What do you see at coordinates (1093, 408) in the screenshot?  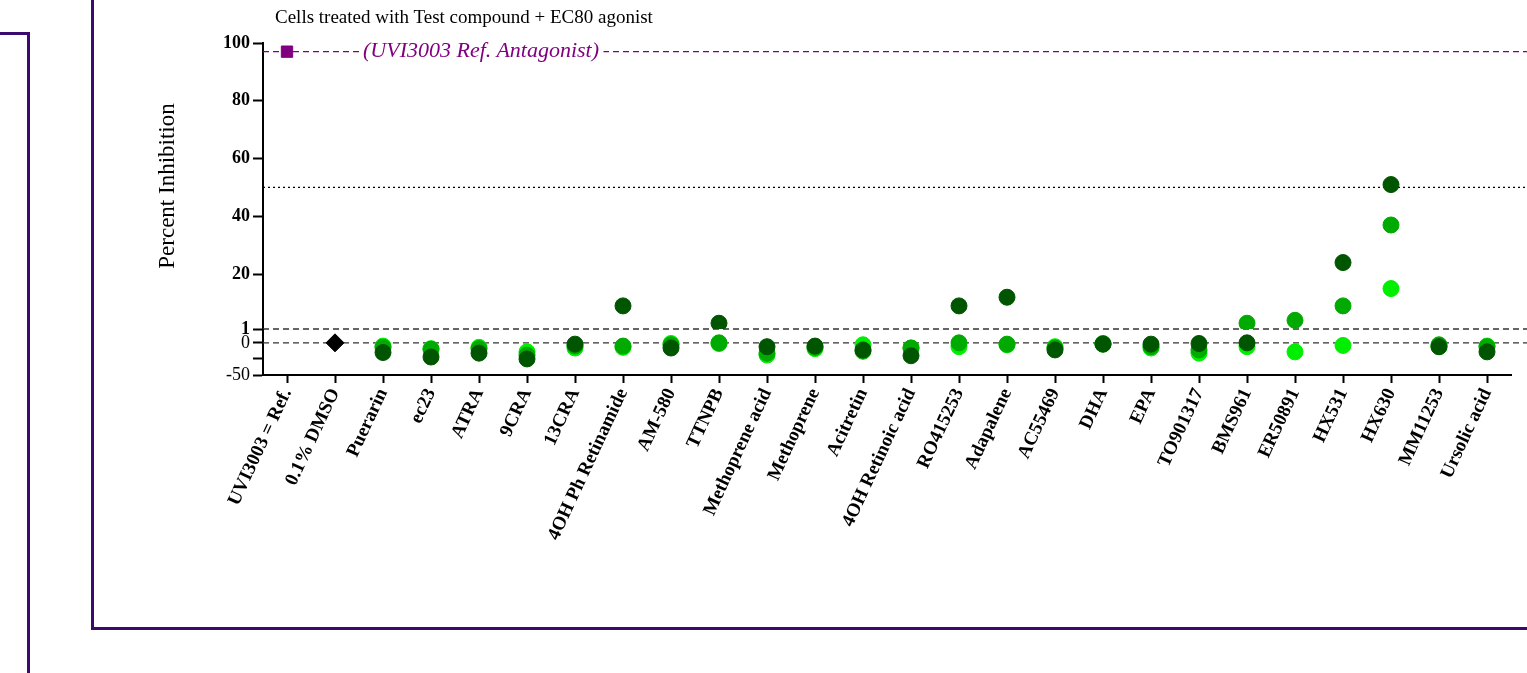 I see `x-tick-label: DHA` at bounding box center [1093, 408].